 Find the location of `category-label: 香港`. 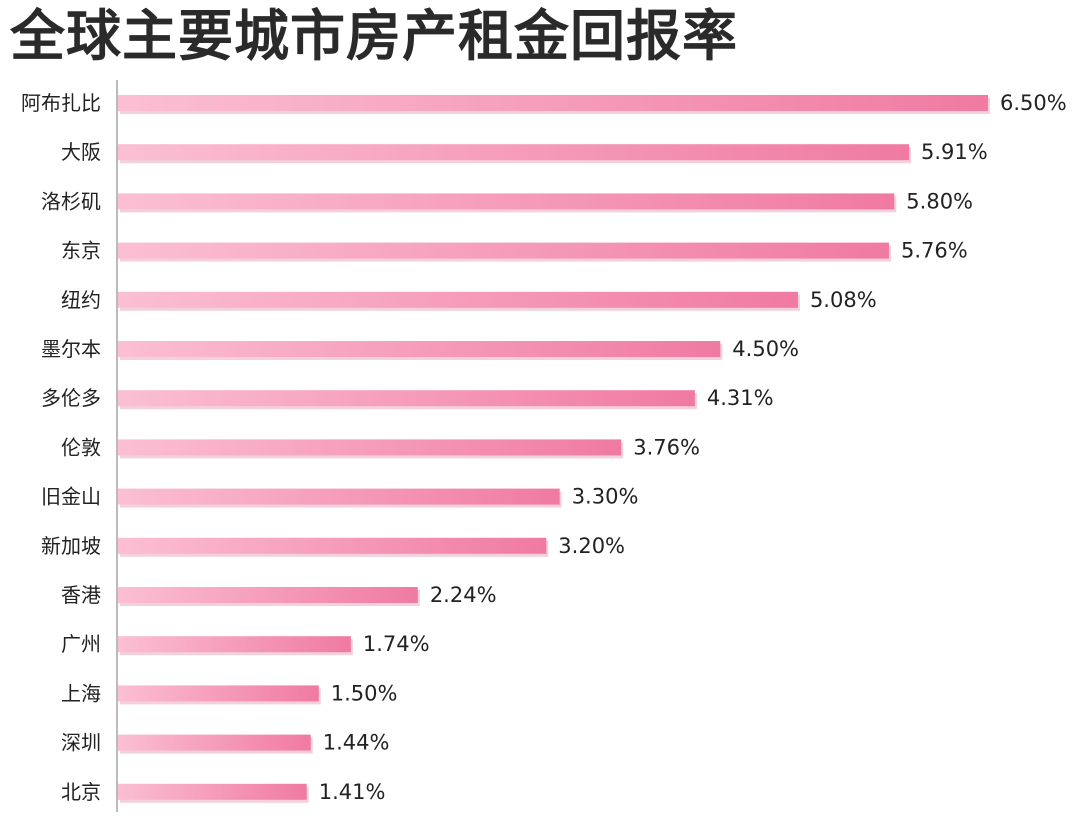

category-label: 香港 is located at coordinates (81, 595).